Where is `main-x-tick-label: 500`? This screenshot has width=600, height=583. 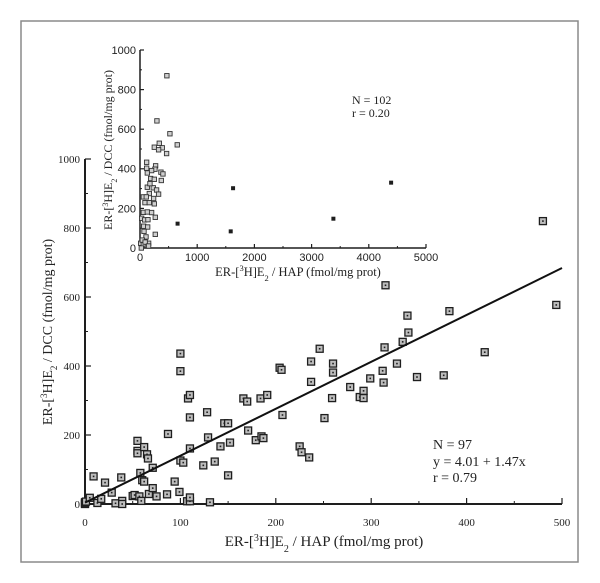
main-x-tick-label: 500 is located at coordinates (562, 523).